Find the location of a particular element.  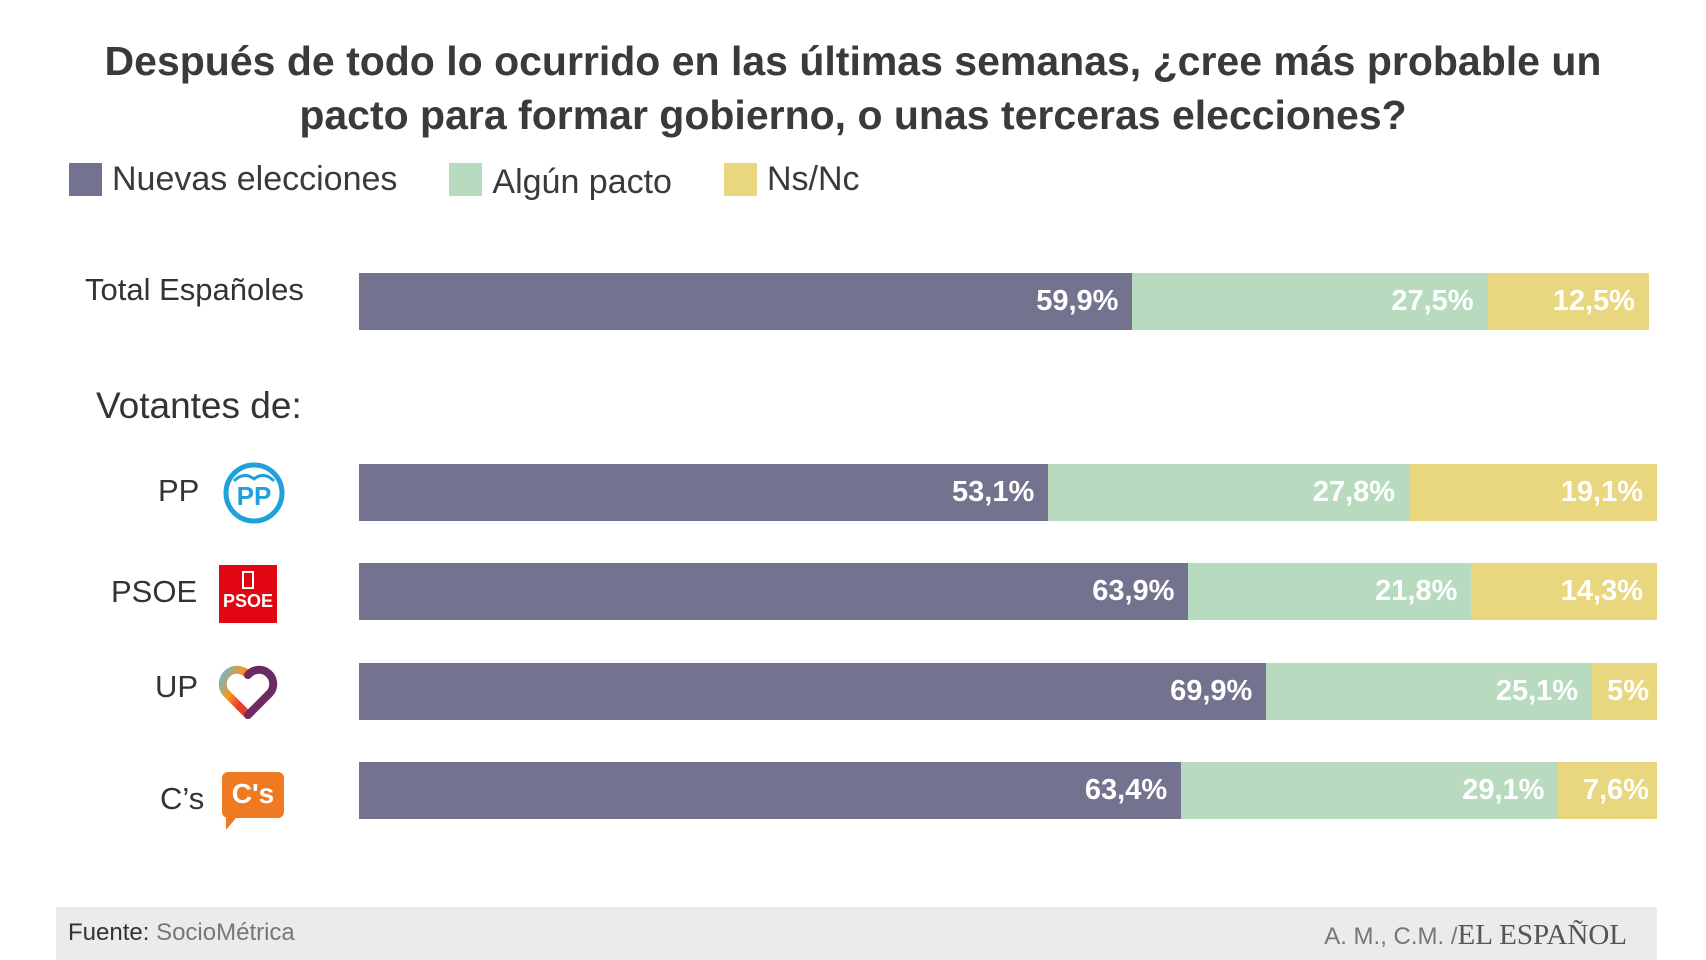

bar-segment-alg-n-pacto: 21,8% is located at coordinates (1330, 591).